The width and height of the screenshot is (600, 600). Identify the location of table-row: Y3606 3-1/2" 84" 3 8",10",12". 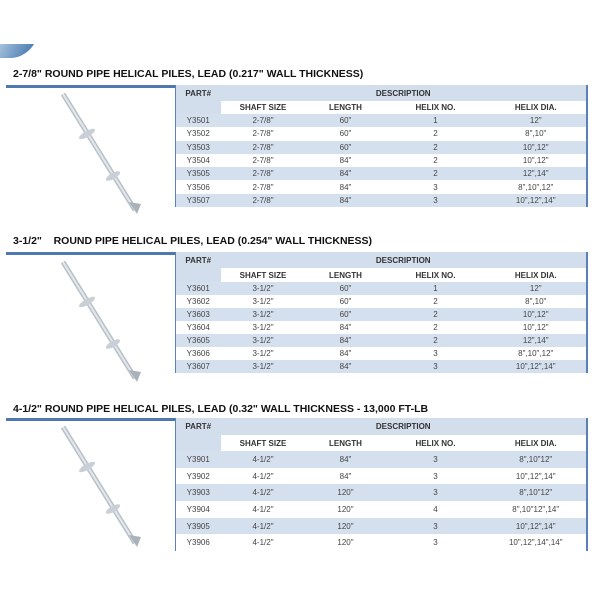
(381, 353).